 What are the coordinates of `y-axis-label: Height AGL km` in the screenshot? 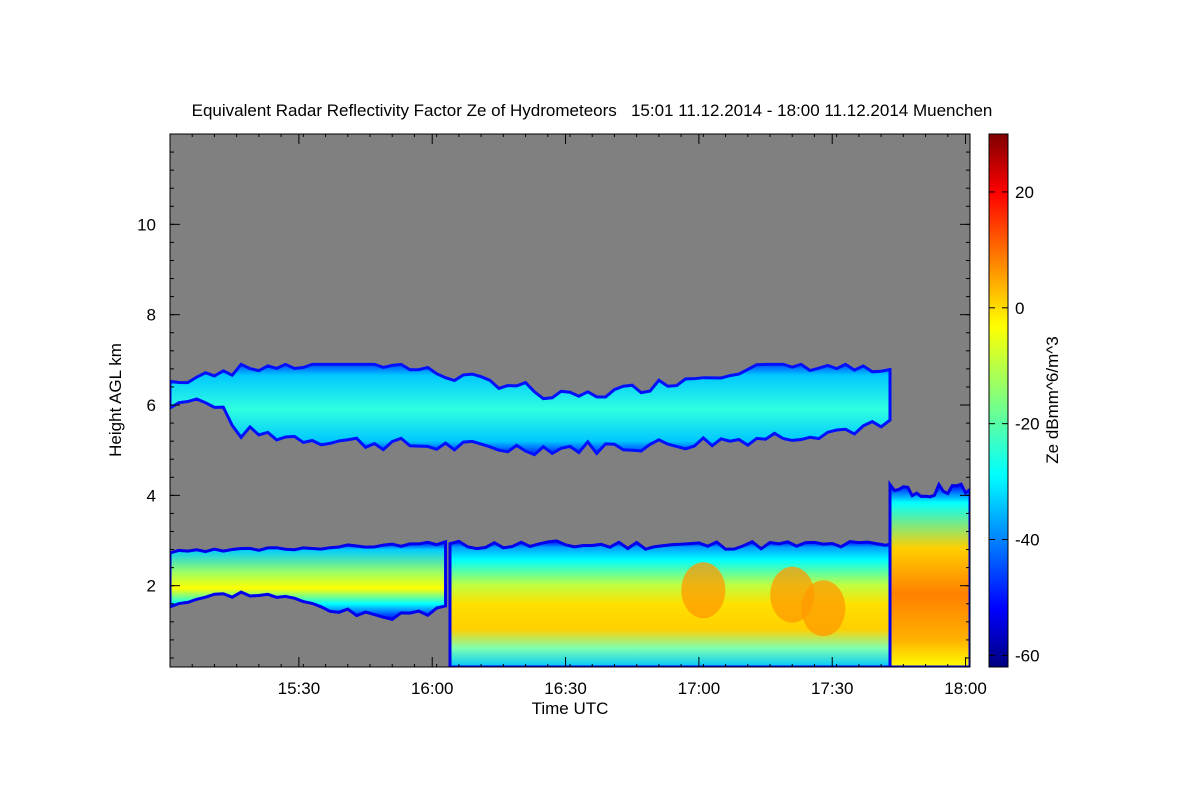 It's located at (115, 400).